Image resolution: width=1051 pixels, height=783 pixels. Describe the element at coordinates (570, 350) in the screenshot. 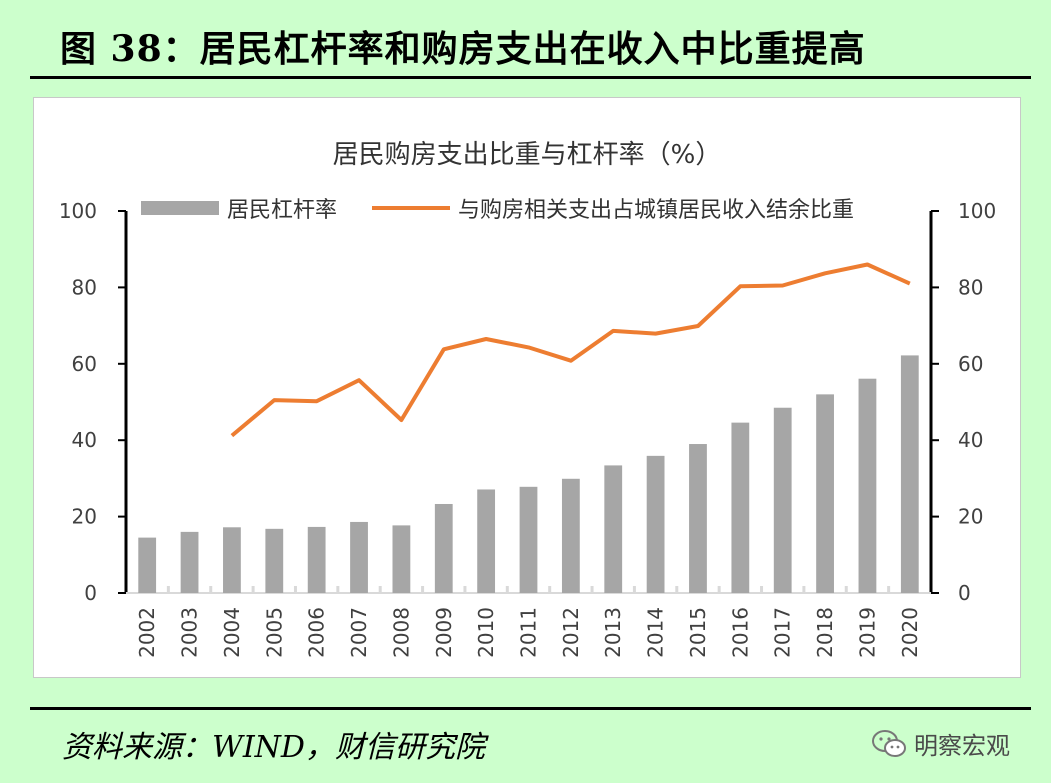

I see `series-line` at that location.